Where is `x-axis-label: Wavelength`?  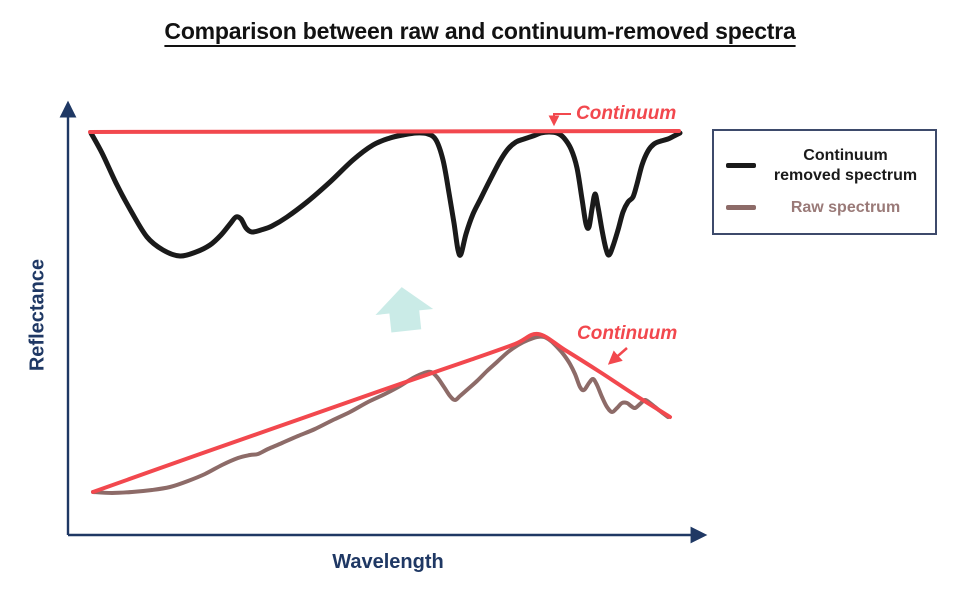 x-axis-label: Wavelength is located at coordinates (388, 562).